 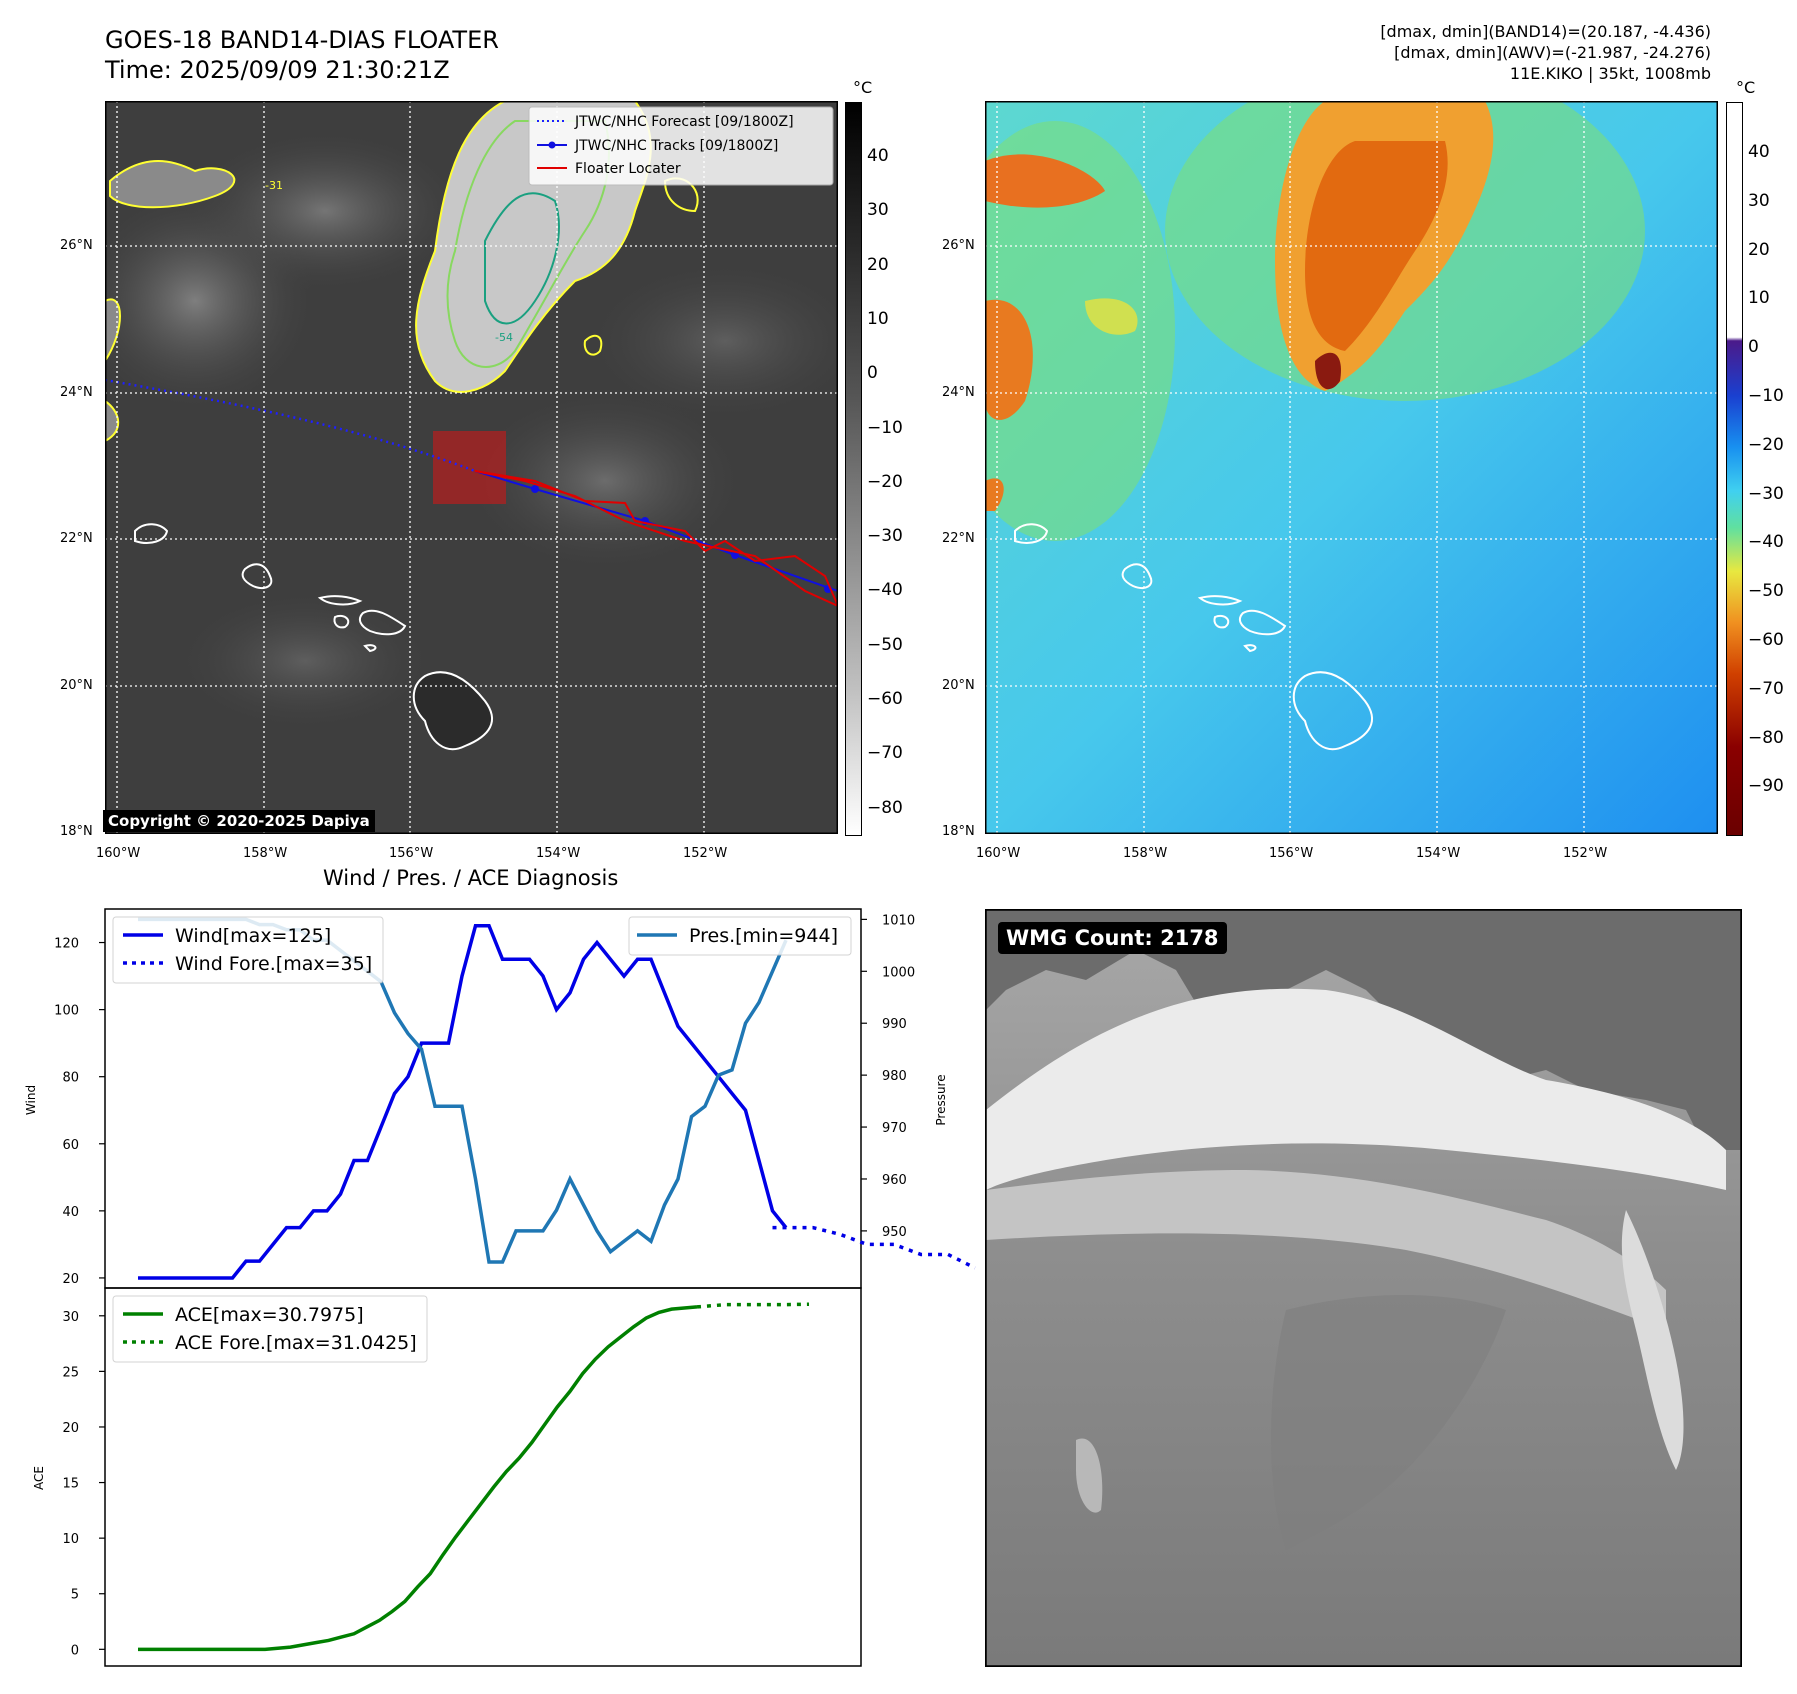 What do you see at coordinates (1766, 640) in the screenshot?
I see `color-colorbar-tick: −60` at bounding box center [1766, 640].